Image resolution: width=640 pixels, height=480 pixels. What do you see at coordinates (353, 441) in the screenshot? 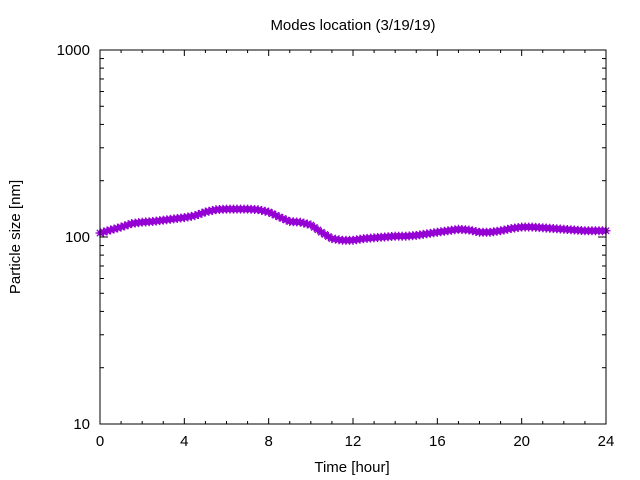
I see `x-tick-label: 12` at bounding box center [353, 441].